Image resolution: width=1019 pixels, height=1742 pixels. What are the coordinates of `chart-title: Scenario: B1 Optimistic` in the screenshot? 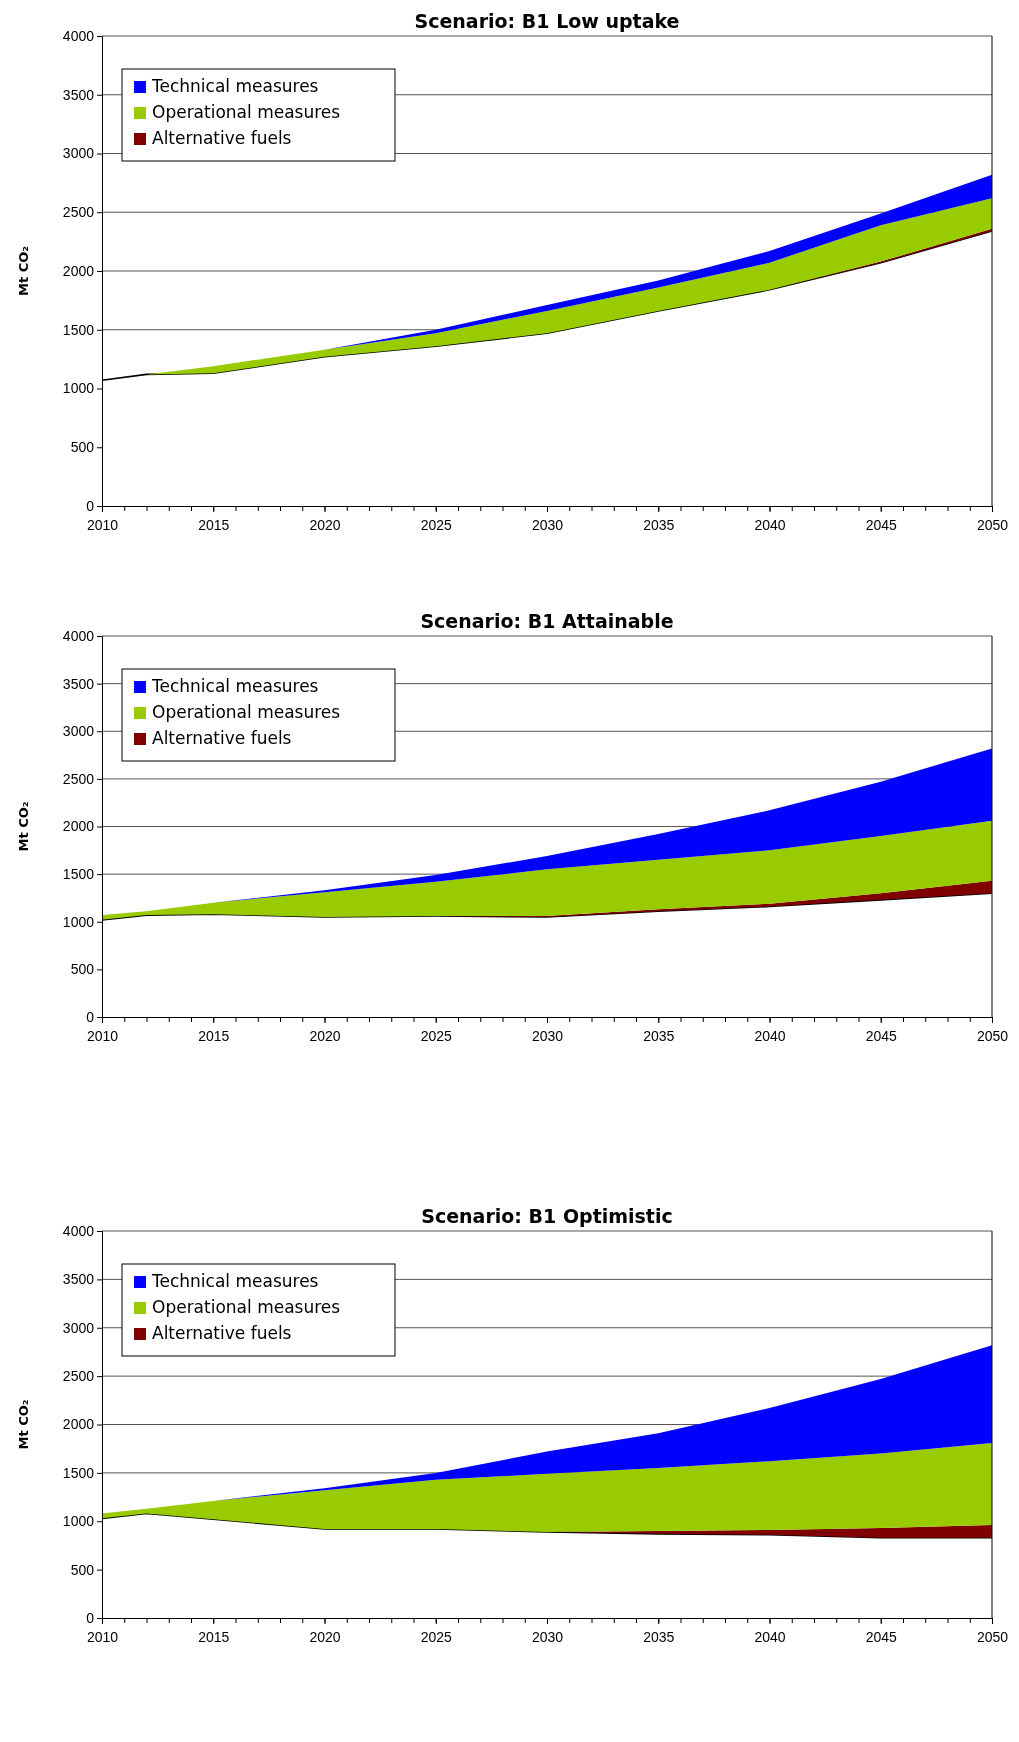 It's located at (547, 1216).